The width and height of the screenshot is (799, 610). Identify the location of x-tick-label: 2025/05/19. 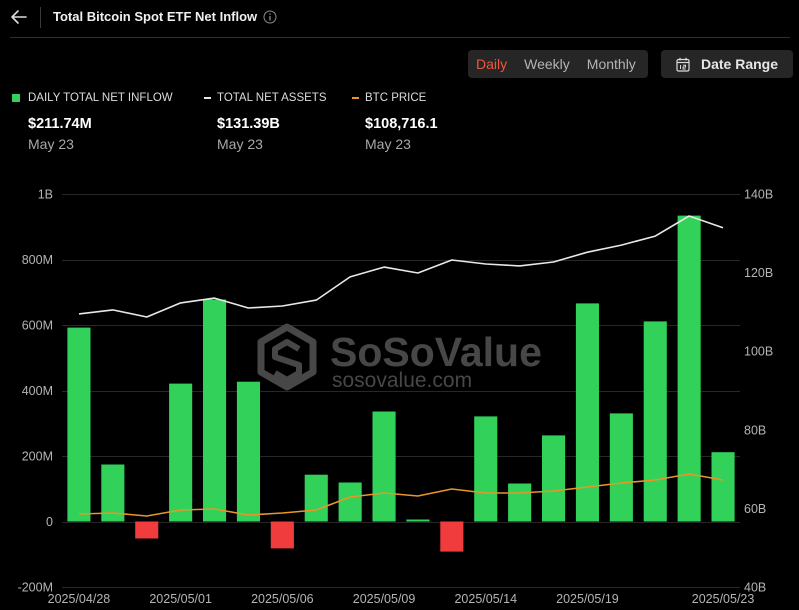
(587, 599).